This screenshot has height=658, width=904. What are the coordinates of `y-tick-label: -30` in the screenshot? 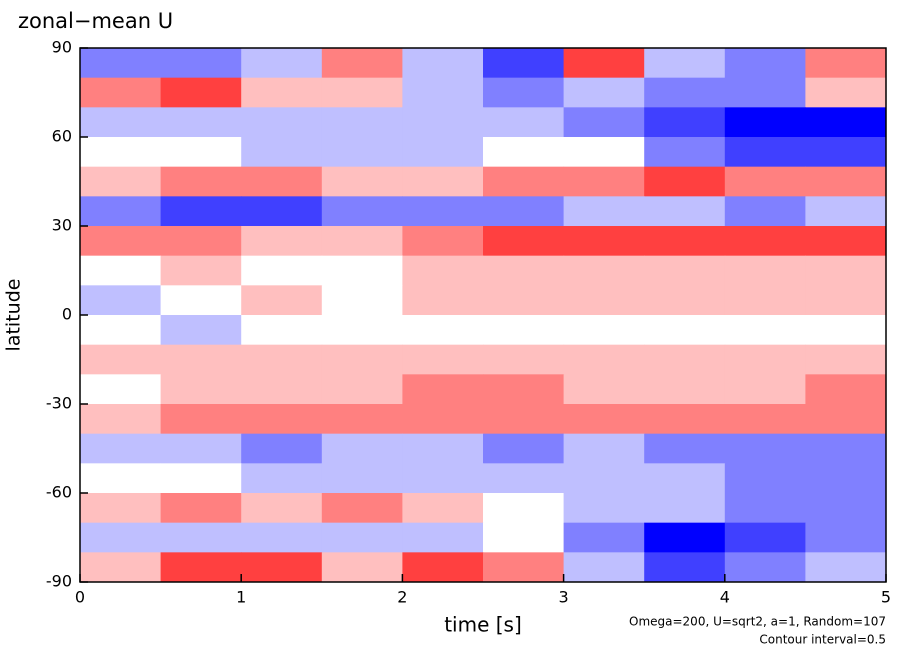 It's located at (59, 403).